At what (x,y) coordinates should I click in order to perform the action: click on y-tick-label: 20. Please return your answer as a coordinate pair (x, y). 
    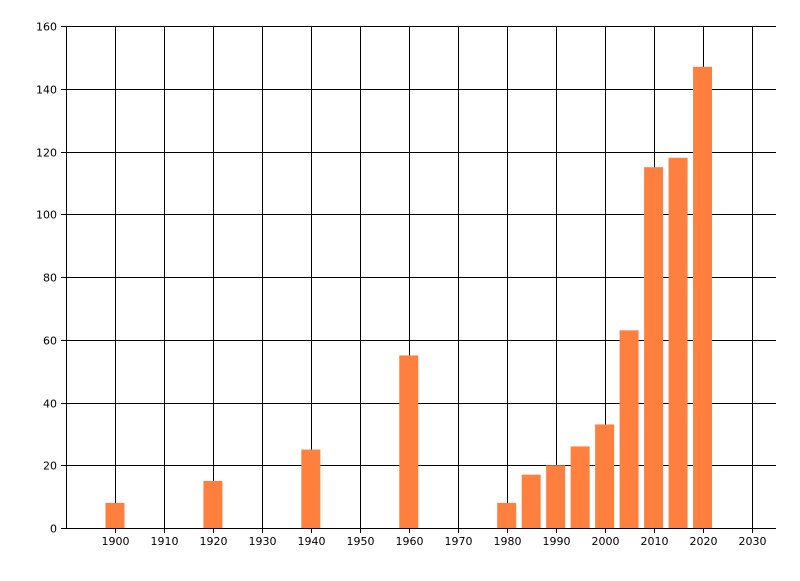
    Looking at the image, I should click on (50, 466).